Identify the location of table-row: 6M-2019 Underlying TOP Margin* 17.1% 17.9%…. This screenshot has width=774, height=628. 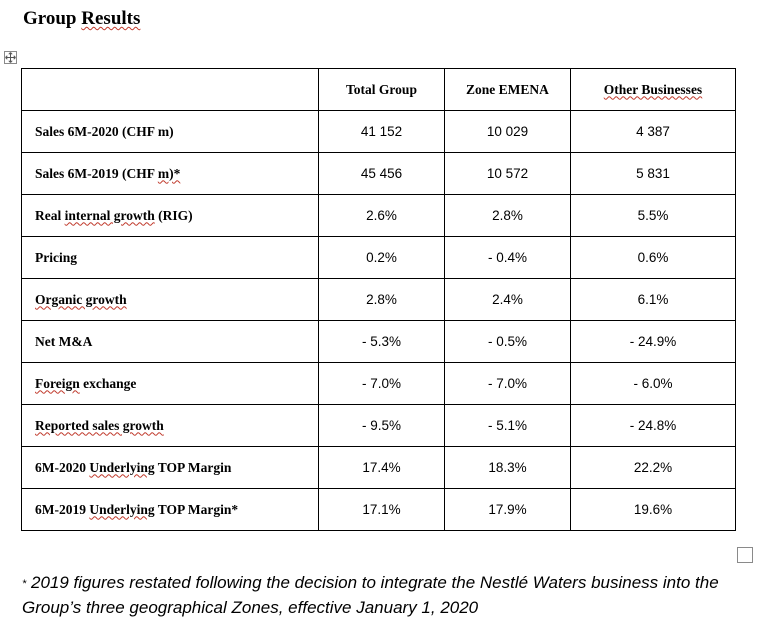
(378, 509).